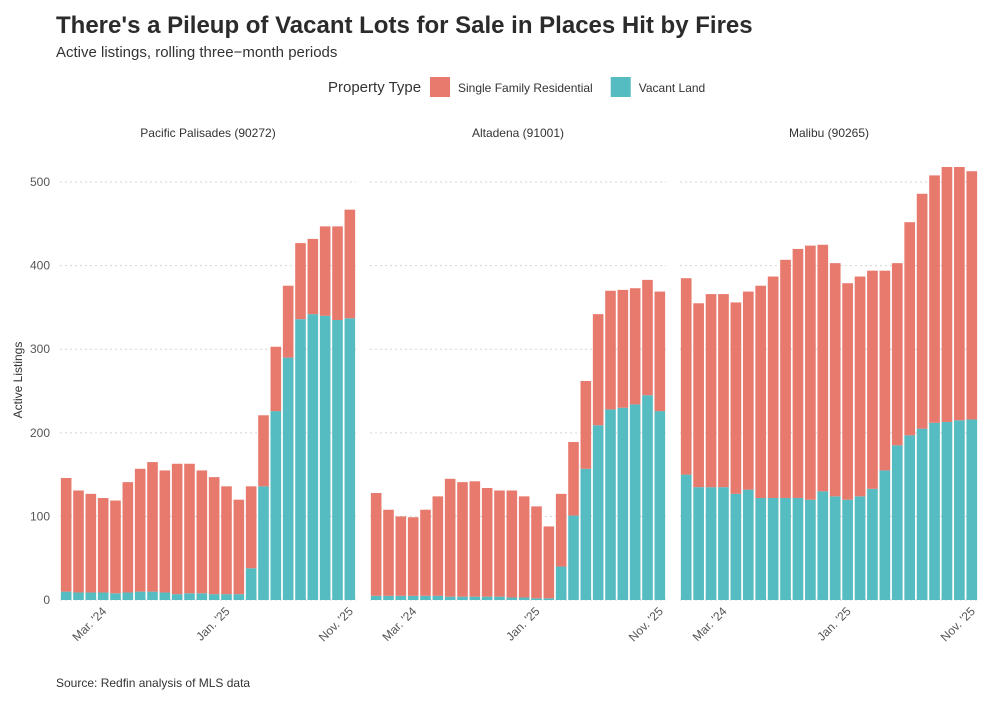  Describe the element at coordinates (40, 266) in the screenshot. I see `y-tick-label: 400` at that location.